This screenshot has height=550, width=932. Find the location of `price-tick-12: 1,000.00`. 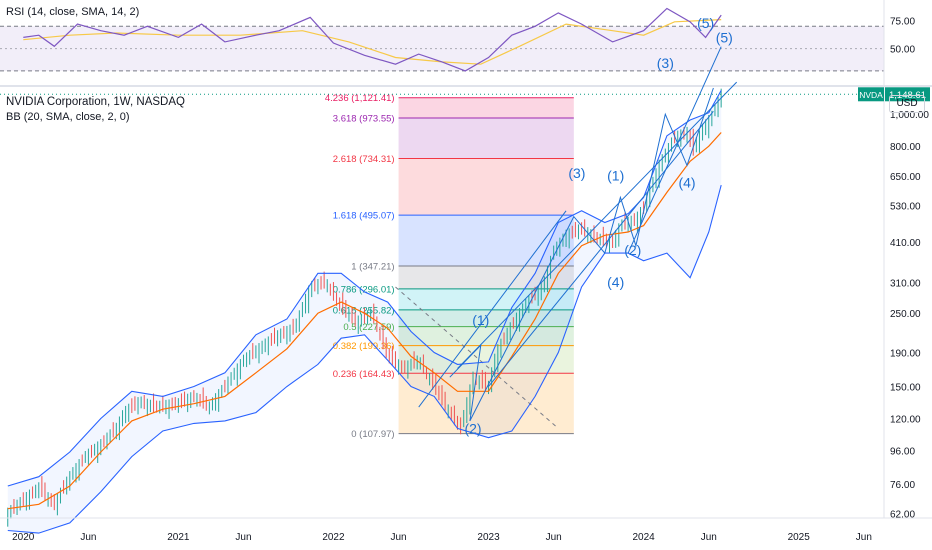

price-tick-12: 1,000.00 is located at coordinates (909, 115).